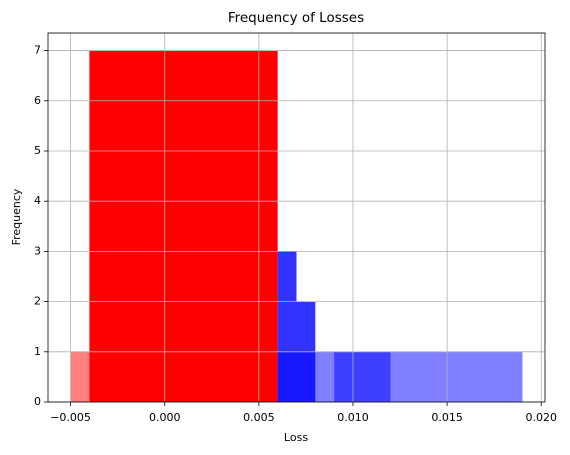 The height and width of the screenshot is (455, 570). What do you see at coordinates (259, 417) in the screenshot?
I see `x-tick-label: 0.005` at bounding box center [259, 417].